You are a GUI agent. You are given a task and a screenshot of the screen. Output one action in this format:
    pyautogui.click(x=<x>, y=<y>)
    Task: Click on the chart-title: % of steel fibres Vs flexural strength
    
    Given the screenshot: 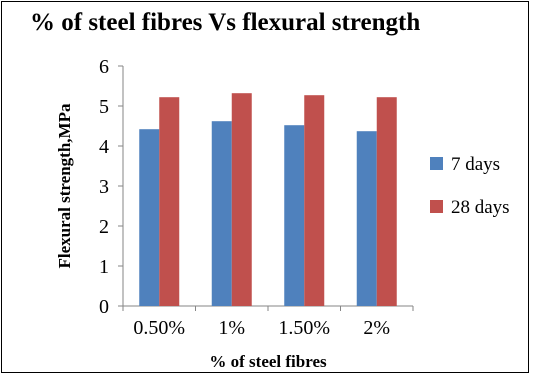 What is the action you would take?
    pyautogui.click(x=225, y=22)
    